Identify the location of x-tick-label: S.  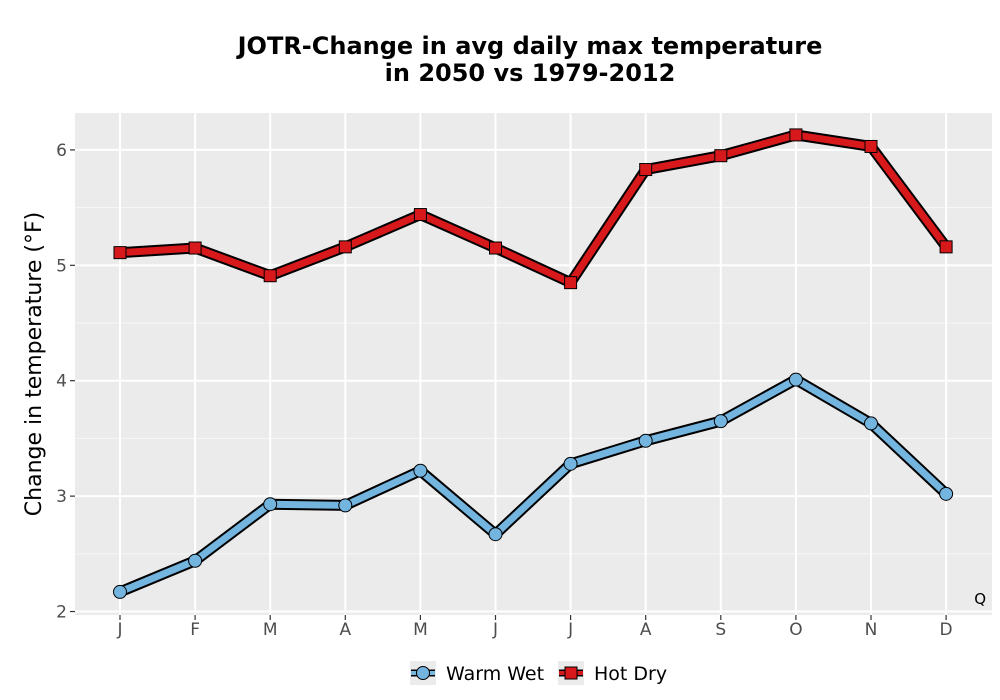
(720, 630).